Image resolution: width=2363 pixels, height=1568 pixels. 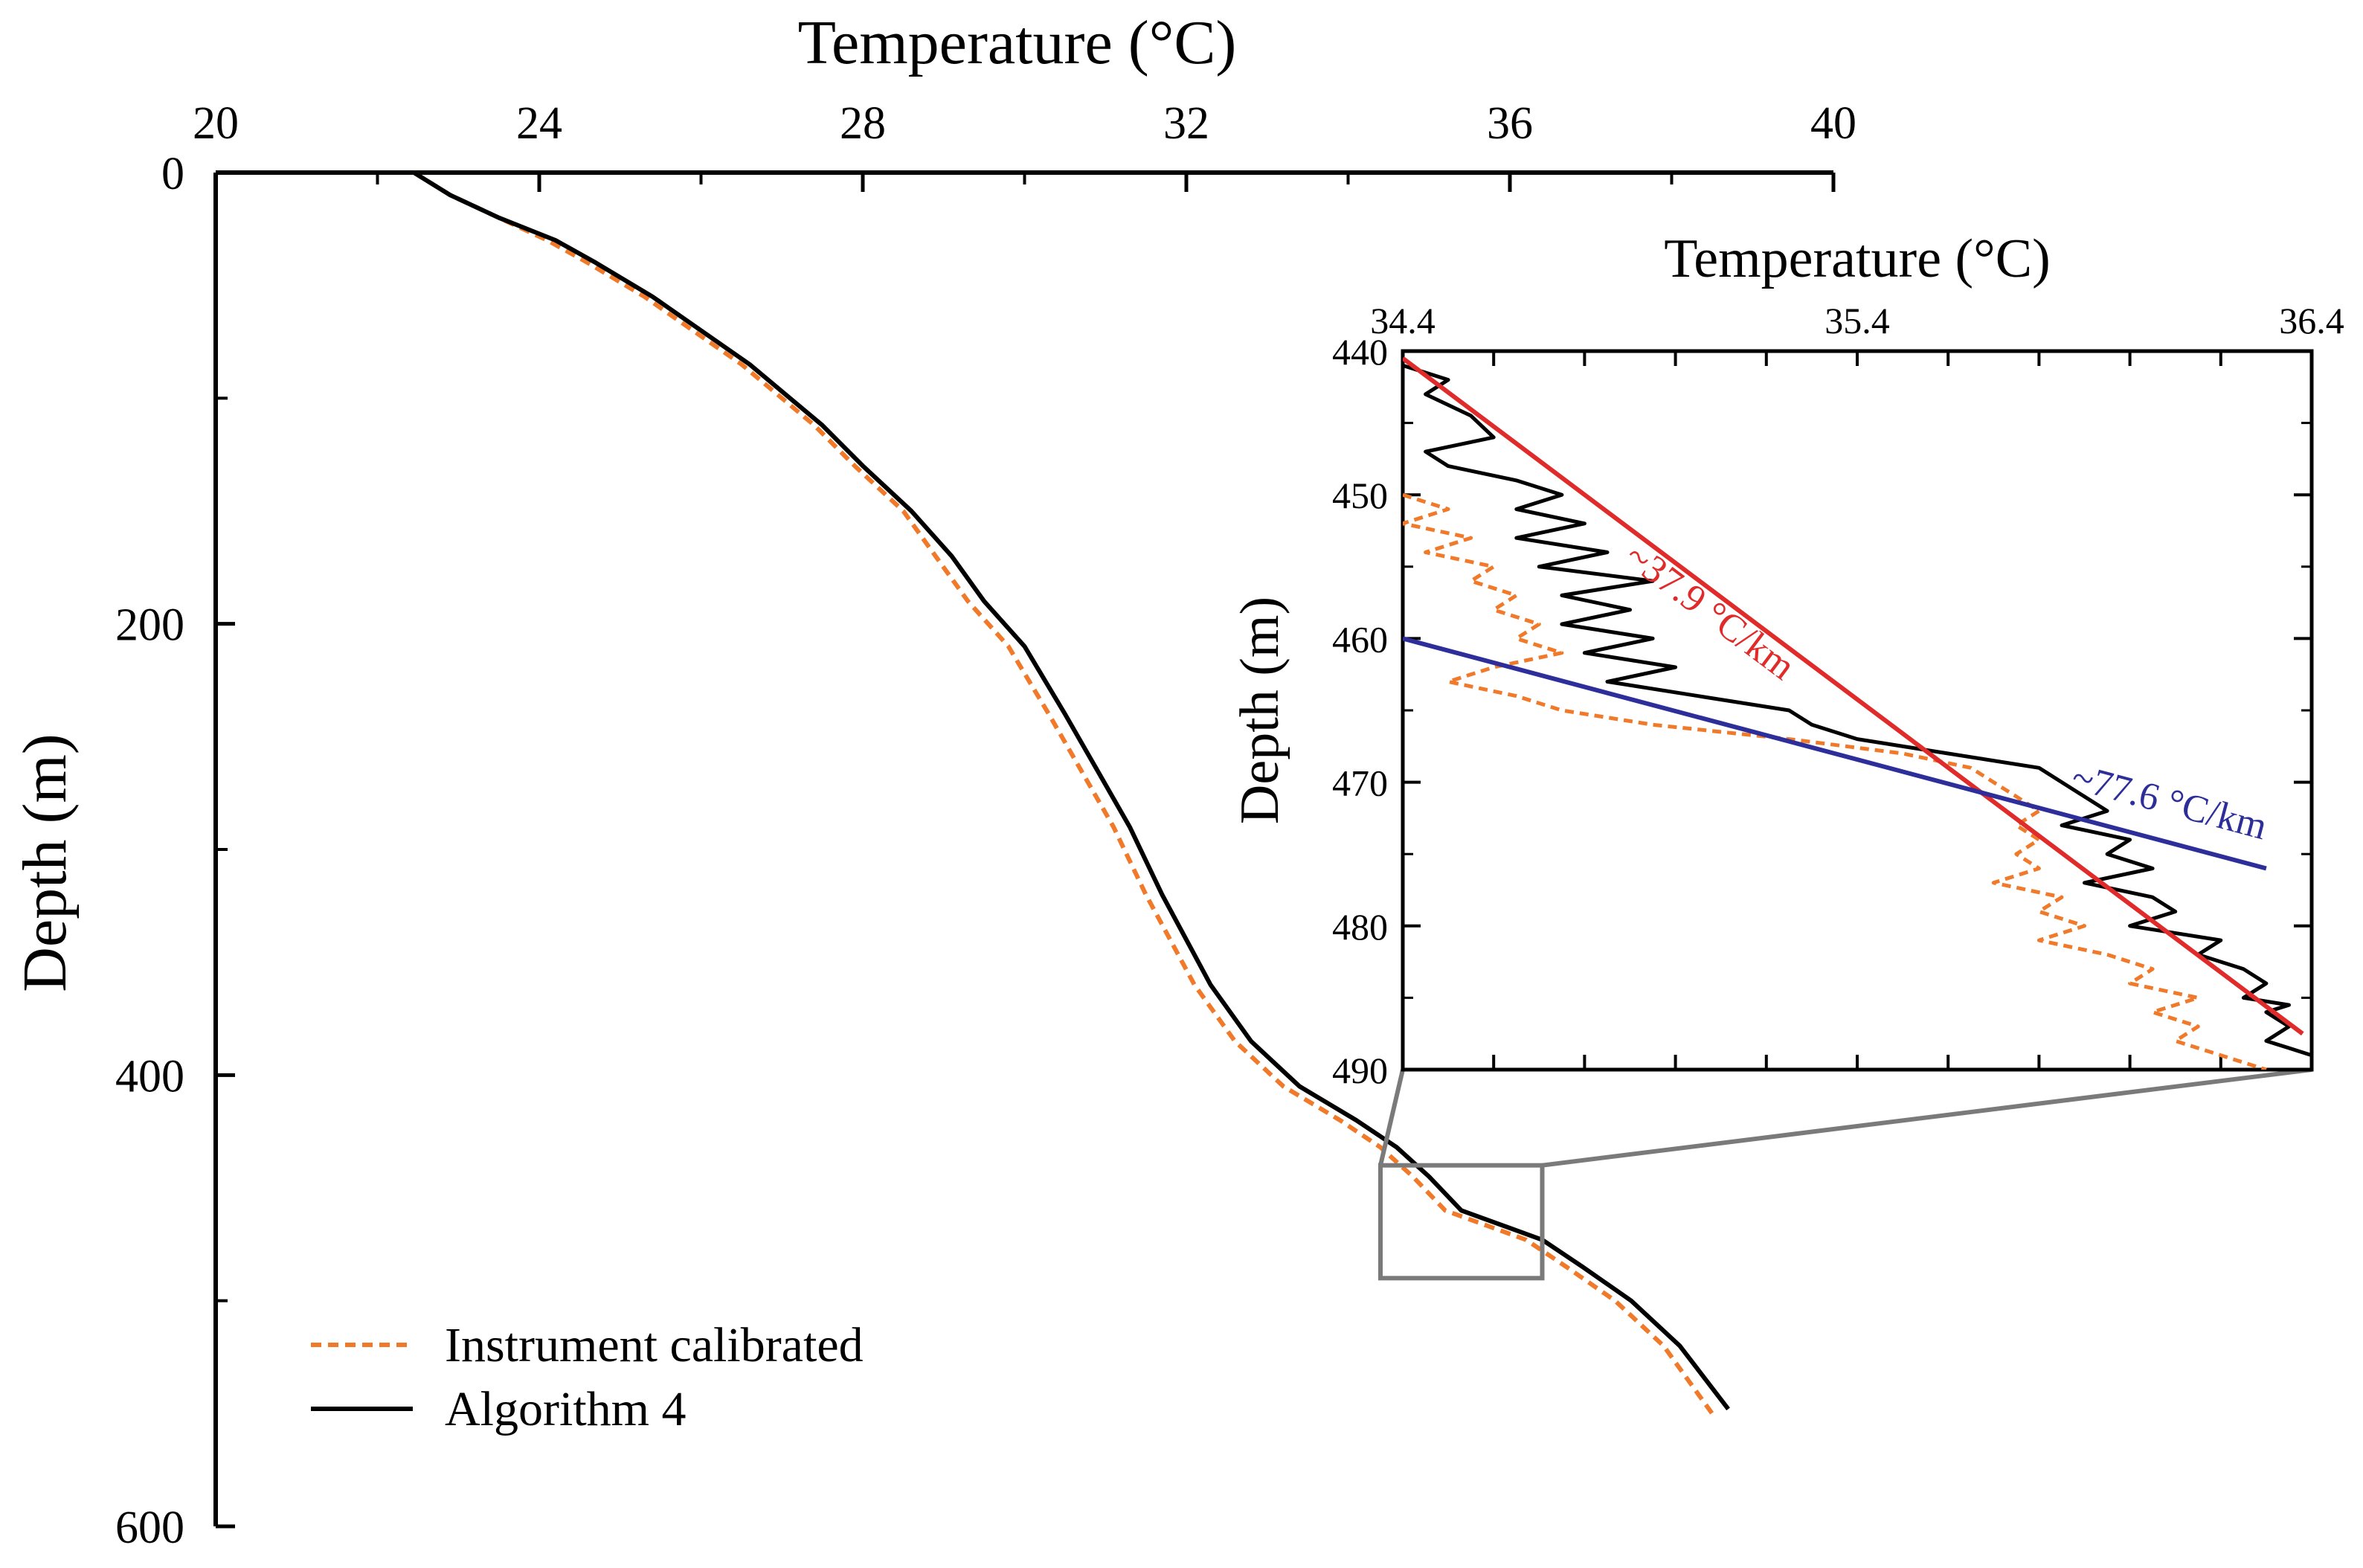 What do you see at coordinates (216, 123) in the screenshot?
I see `x-tick-label: 20` at bounding box center [216, 123].